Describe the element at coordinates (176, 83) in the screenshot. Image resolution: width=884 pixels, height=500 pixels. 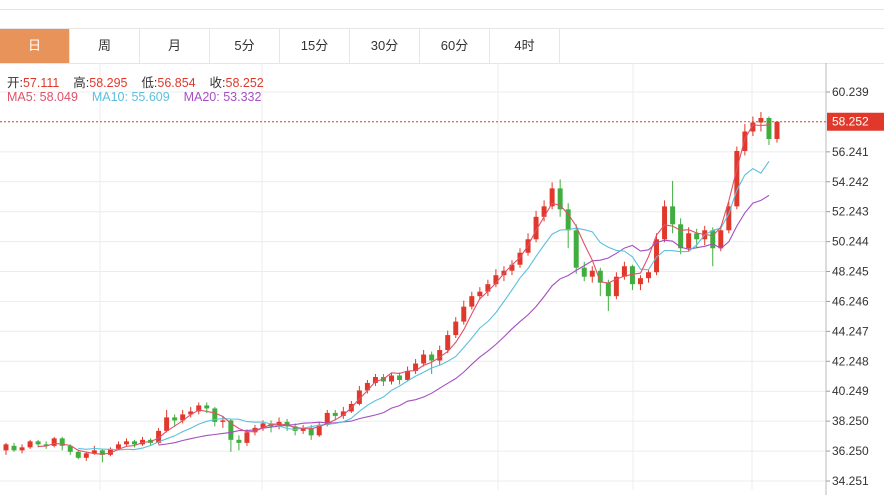
I see `low-value: 56.854` at that location.